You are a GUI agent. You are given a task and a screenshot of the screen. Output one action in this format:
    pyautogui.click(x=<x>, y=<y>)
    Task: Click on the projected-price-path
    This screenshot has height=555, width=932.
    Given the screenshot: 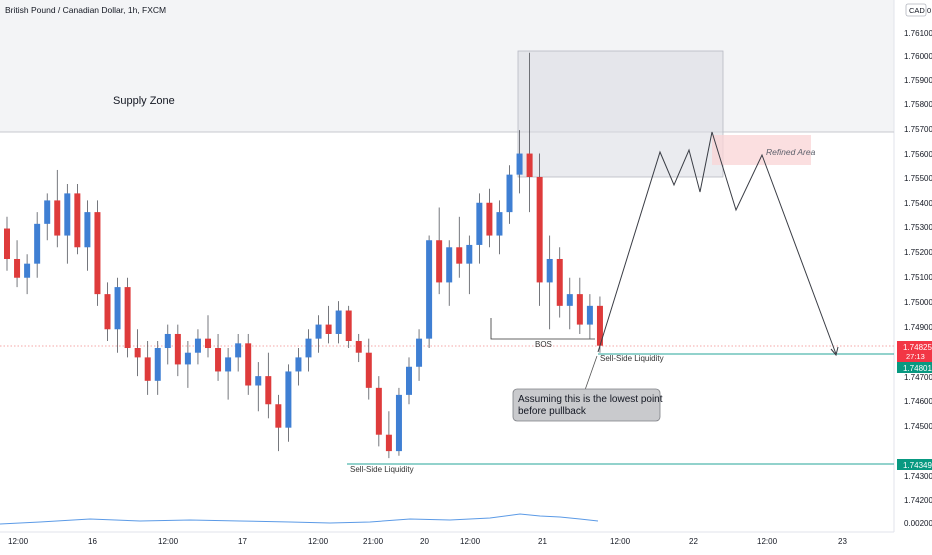 What is the action you would take?
    pyautogui.click(x=717, y=243)
    